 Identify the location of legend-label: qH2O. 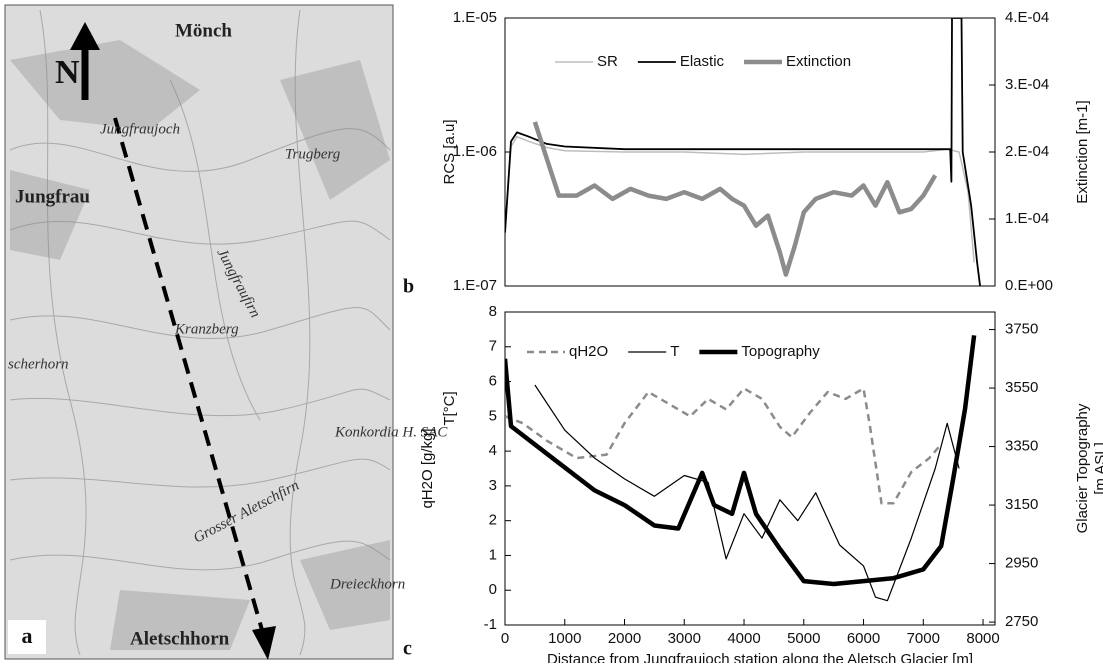
(588, 351).